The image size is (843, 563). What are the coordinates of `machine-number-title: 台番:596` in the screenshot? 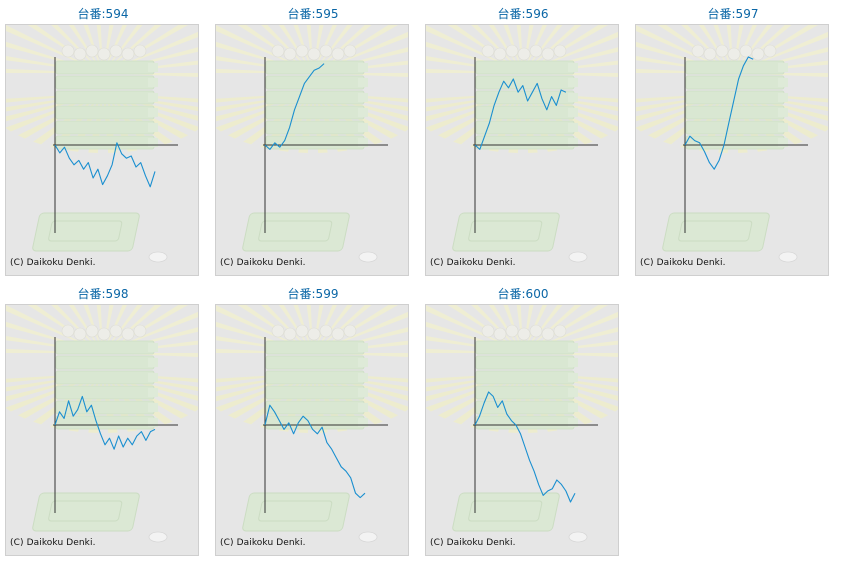 It's located at (523, 14).